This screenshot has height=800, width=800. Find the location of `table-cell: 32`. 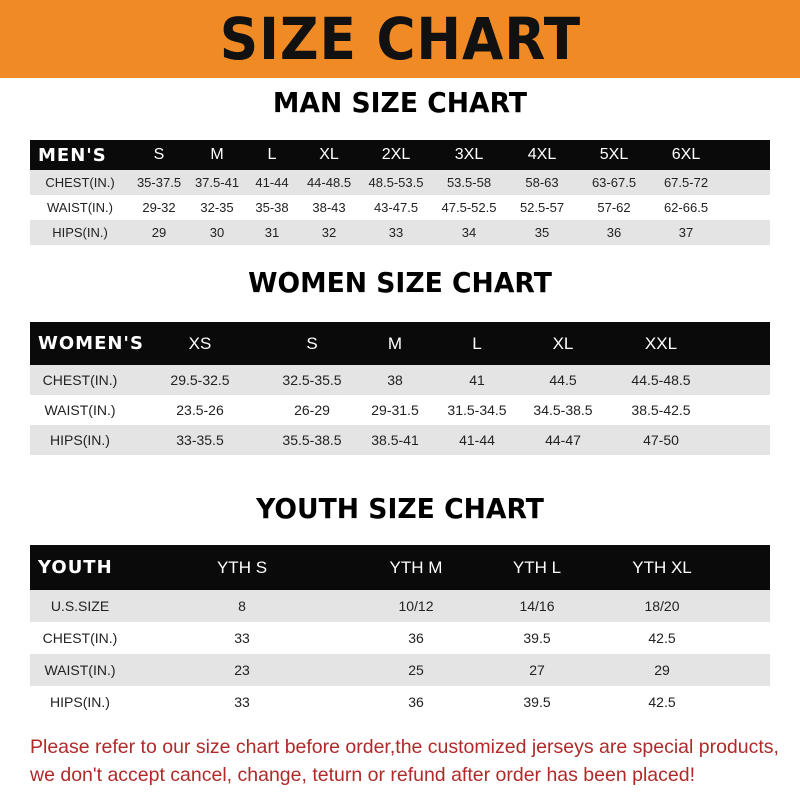

table-cell: 32 is located at coordinates (329, 232).